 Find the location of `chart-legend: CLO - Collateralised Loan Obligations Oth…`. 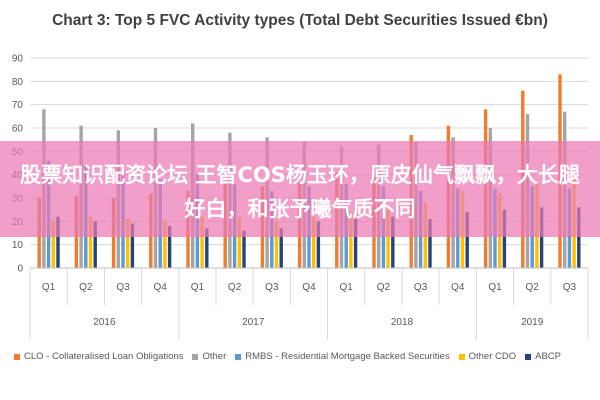

chart-legend: CLO - Collateralised Loan Obligations Oth… is located at coordinates (307, 356).